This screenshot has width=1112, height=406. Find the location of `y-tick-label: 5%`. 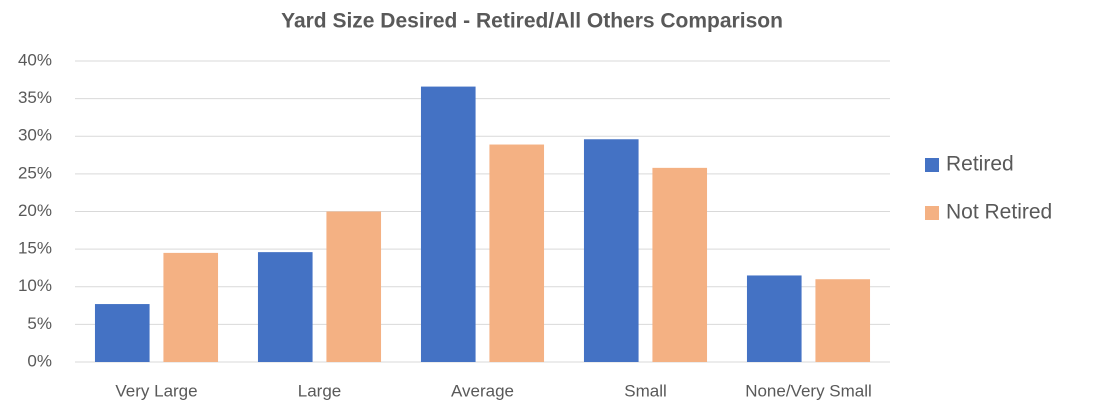

y-tick-label: 5% is located at coordinates (39, 323).